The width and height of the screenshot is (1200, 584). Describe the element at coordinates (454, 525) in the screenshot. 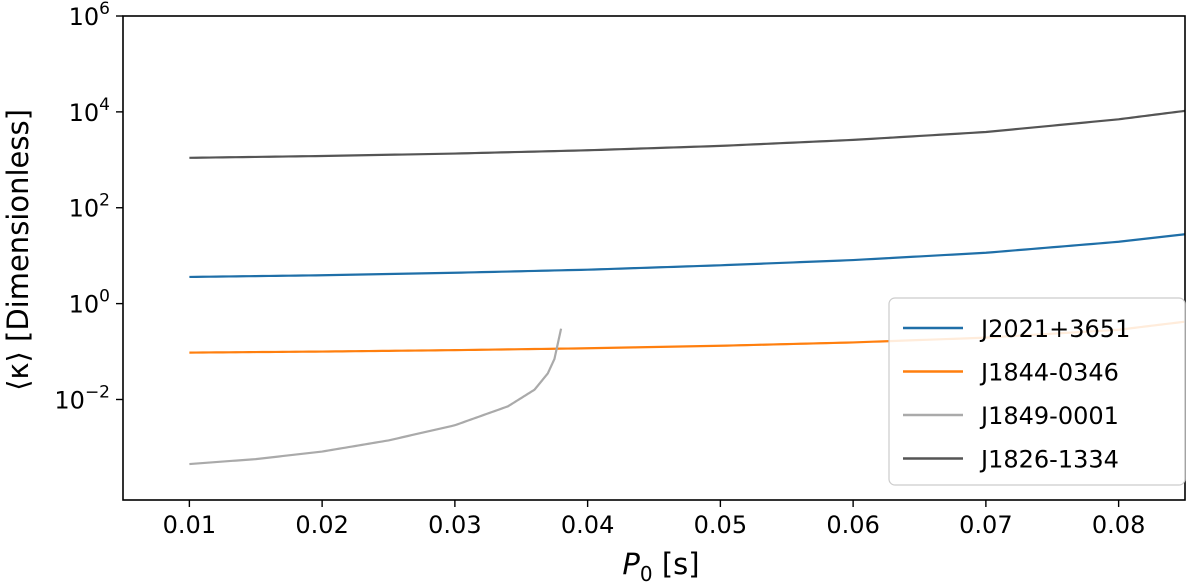

I see `x-tick-label: 0.03` at that location.